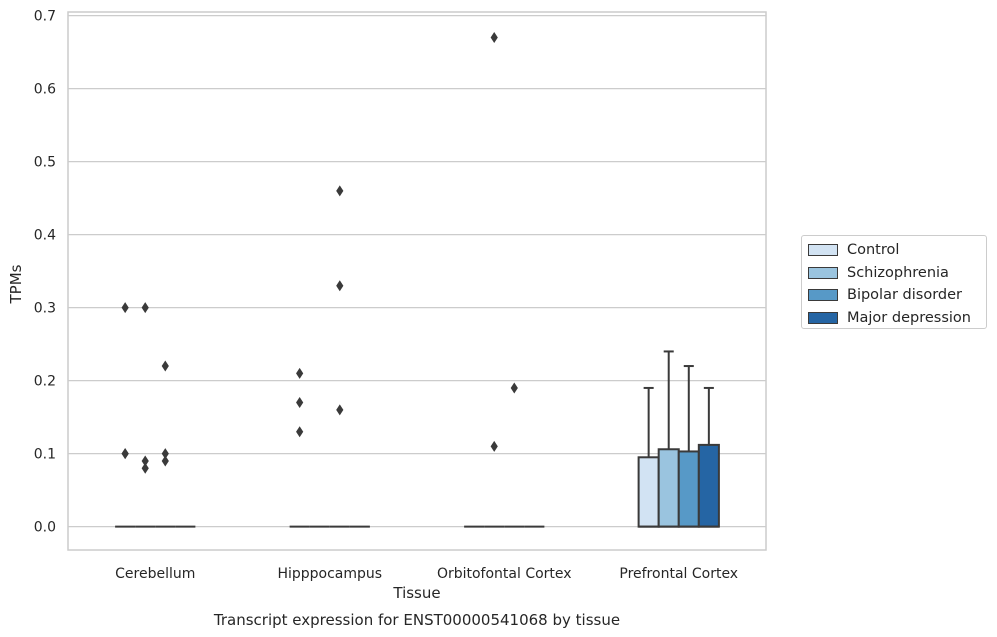 The image size is (997, 637). What do you see at coordinates (45, 382) in the screenshot?
I see `y-tick-label: 0.2` at bounding box center [45, 382].